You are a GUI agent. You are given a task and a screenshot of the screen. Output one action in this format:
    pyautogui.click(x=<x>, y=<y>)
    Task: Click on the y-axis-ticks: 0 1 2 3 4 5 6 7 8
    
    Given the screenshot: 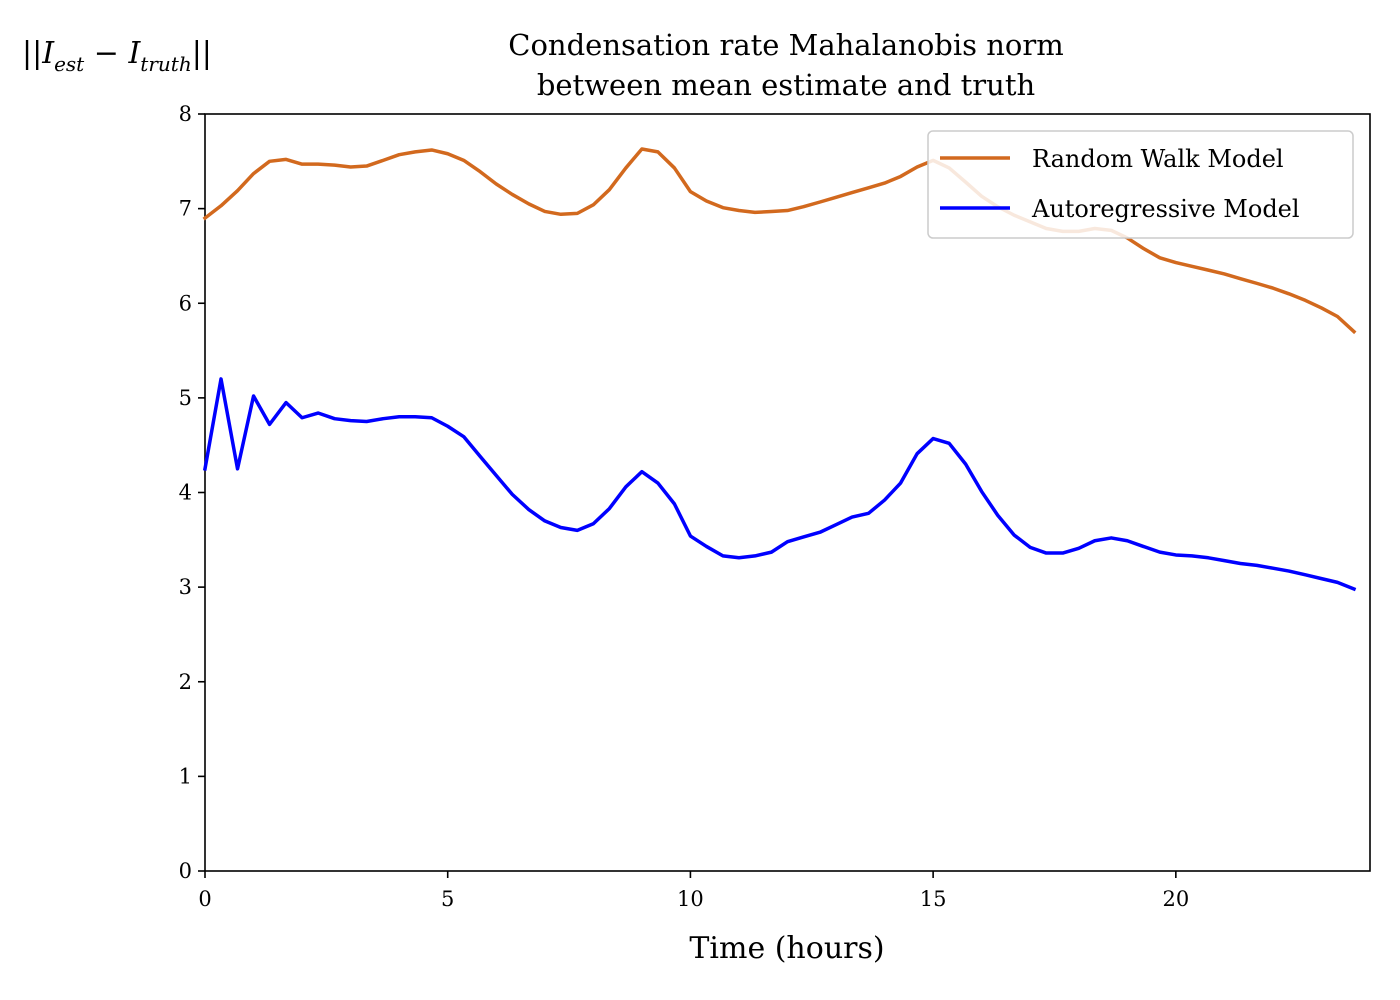 What is the action you would take?
    pyautogui.click(x=192, y=492)
    